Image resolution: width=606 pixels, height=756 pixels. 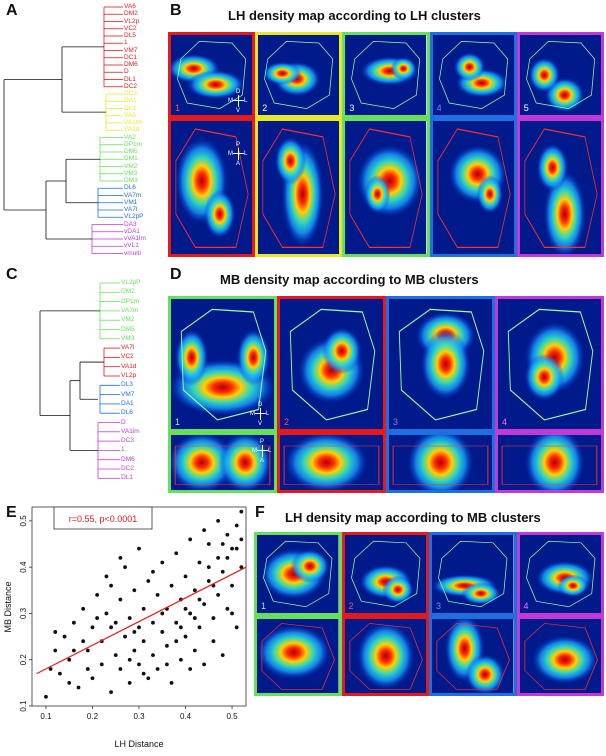 What do you see at coordinates (128, 320) in the screenshot?
I see `dendrogram-leaf-label: VM2` at bounding box center [128, 320].